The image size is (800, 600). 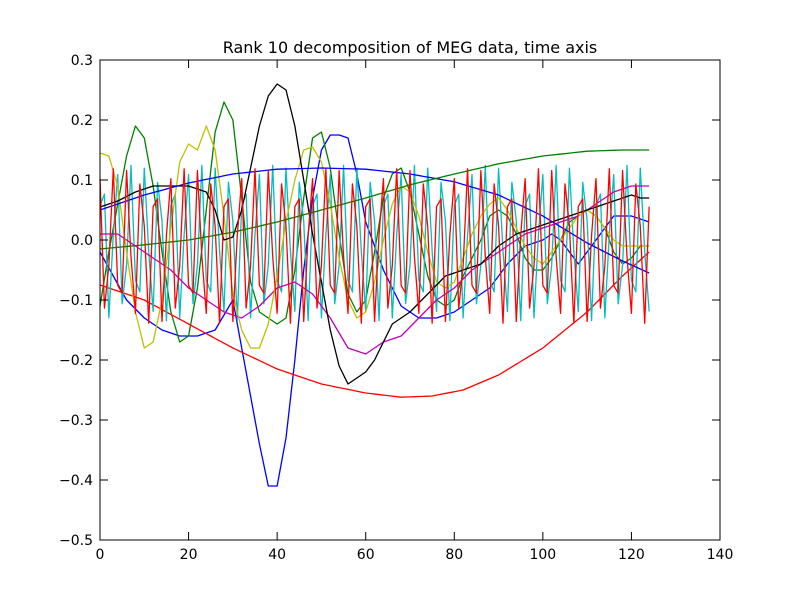 What do you see at coordinates (415, 555) in the screenshot?
I see `x-tick-labels: 0 20 40 60 80 100 120 140` at bounding box center [415, 555].